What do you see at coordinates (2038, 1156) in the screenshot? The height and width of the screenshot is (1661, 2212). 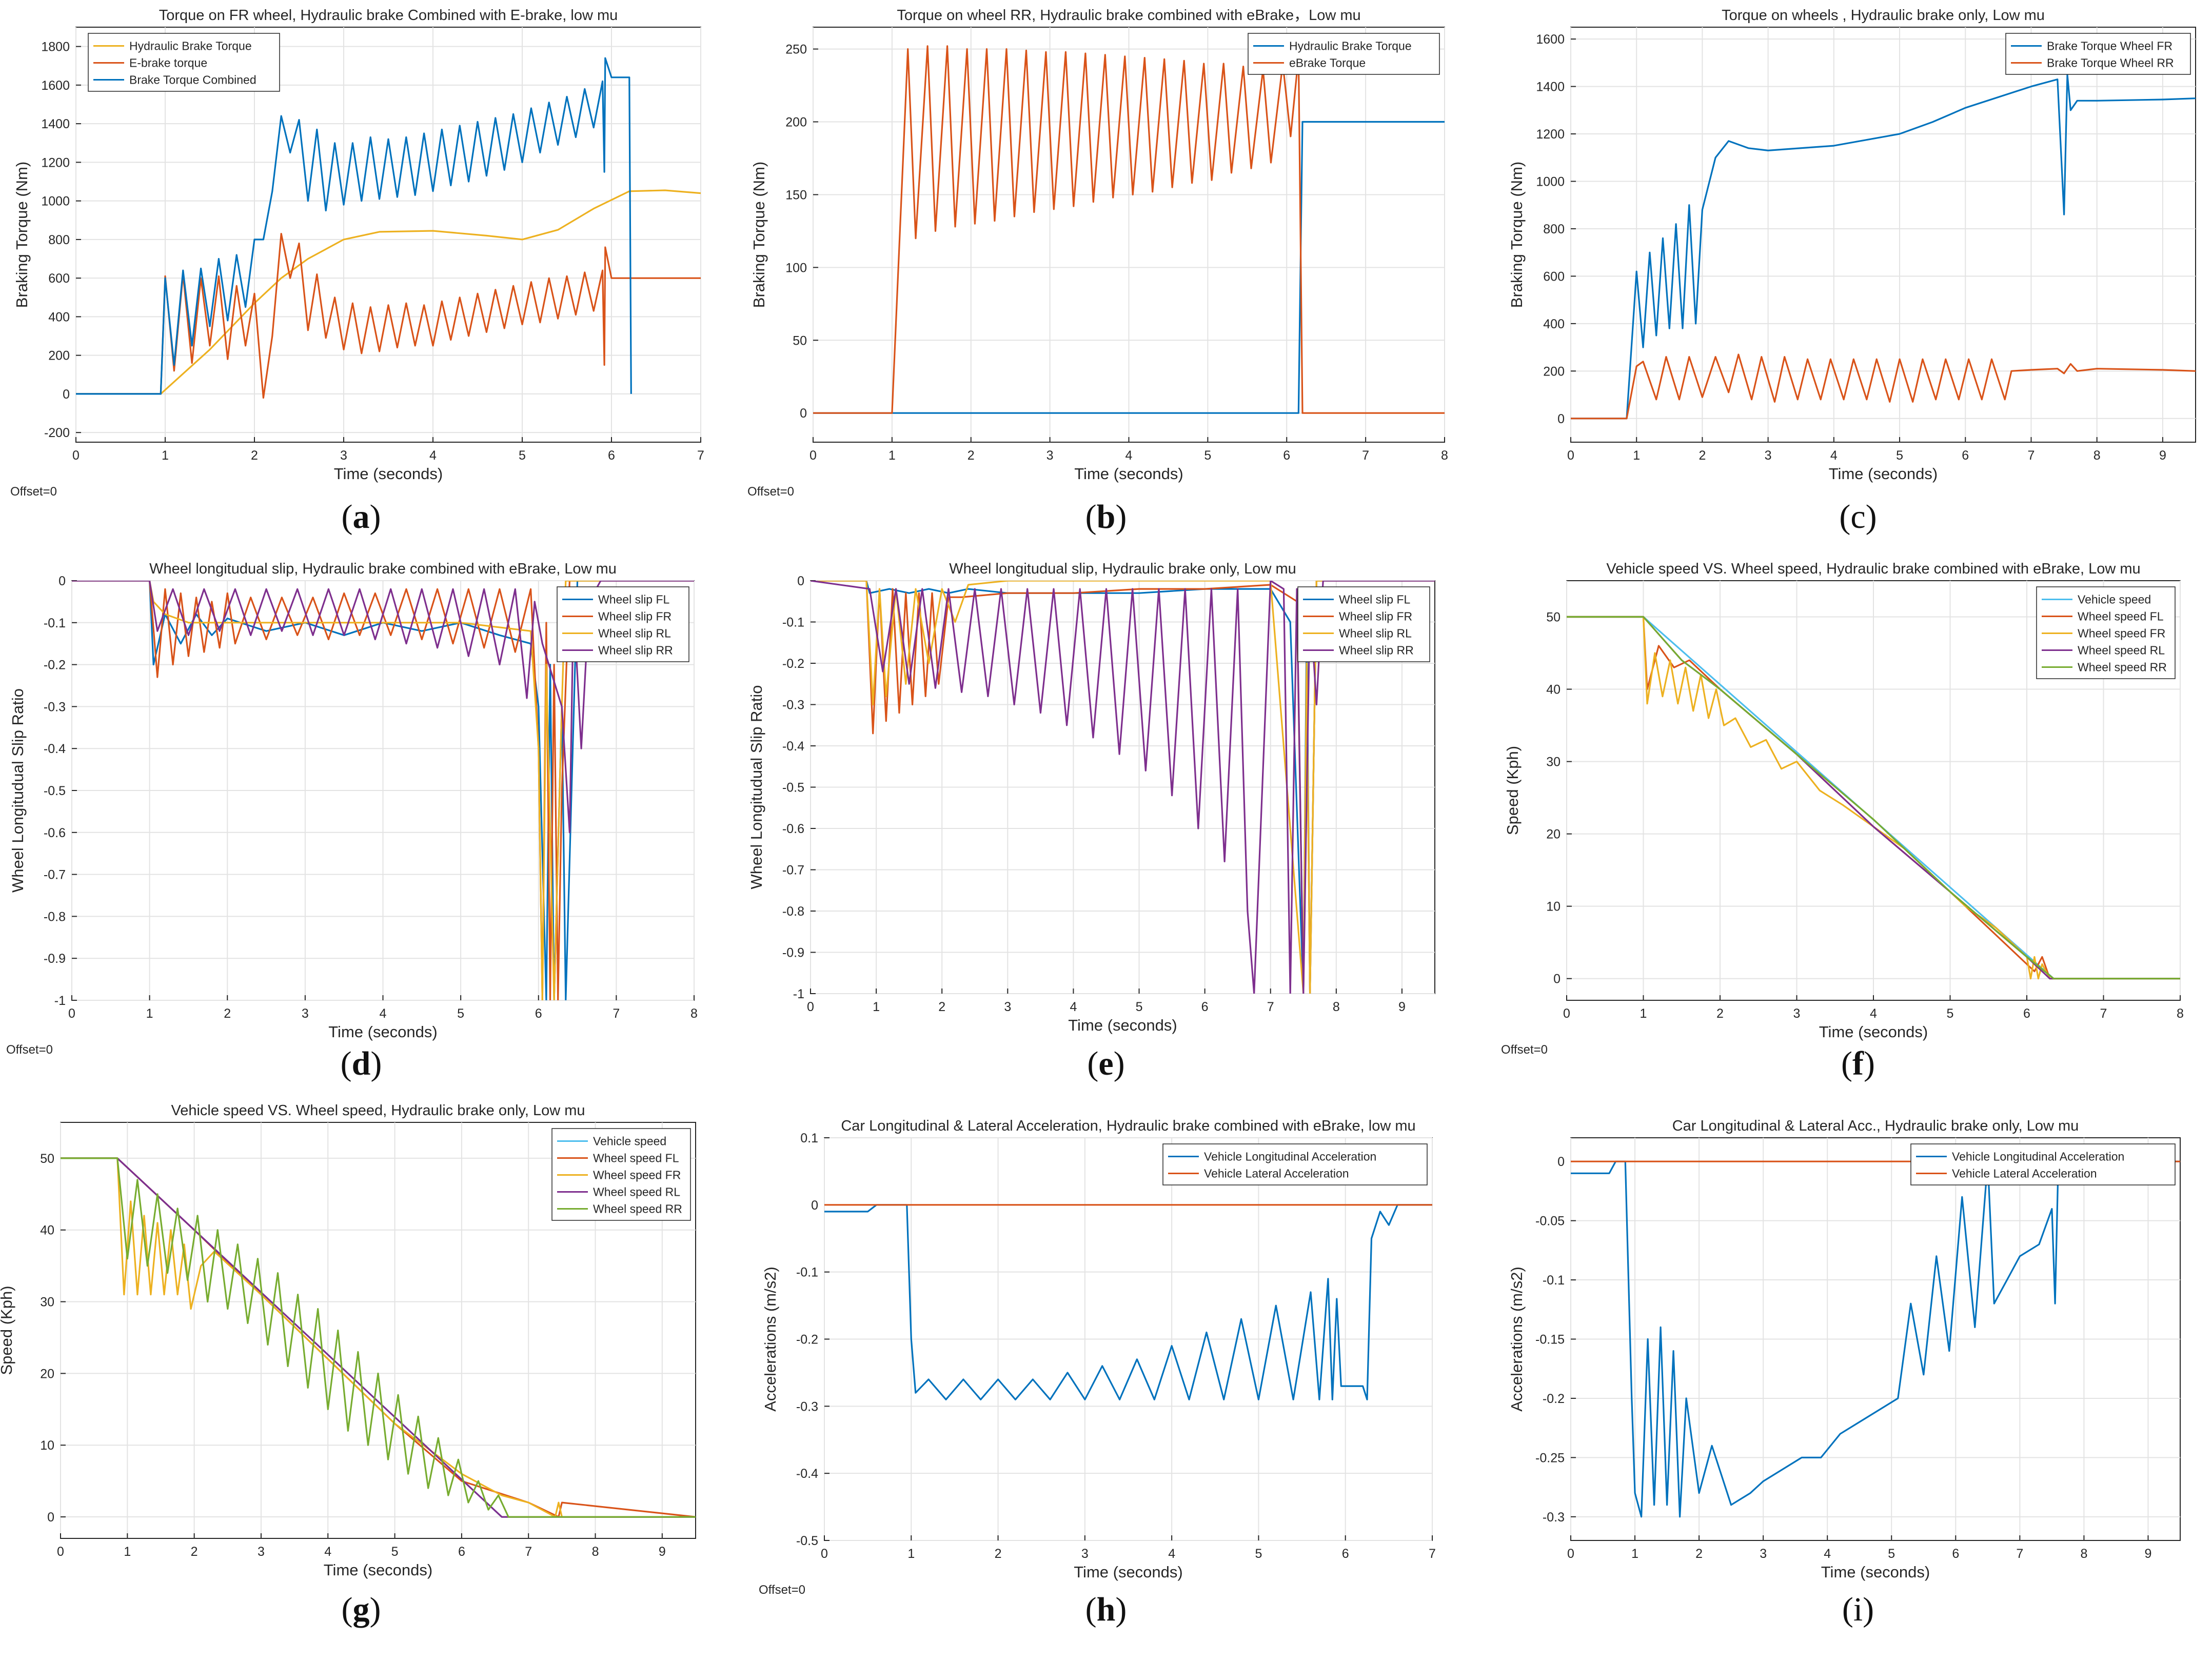 I see `legend-label-1: Vehicle Longitudinal Acceleration` at bounding box center [2038, 1156].